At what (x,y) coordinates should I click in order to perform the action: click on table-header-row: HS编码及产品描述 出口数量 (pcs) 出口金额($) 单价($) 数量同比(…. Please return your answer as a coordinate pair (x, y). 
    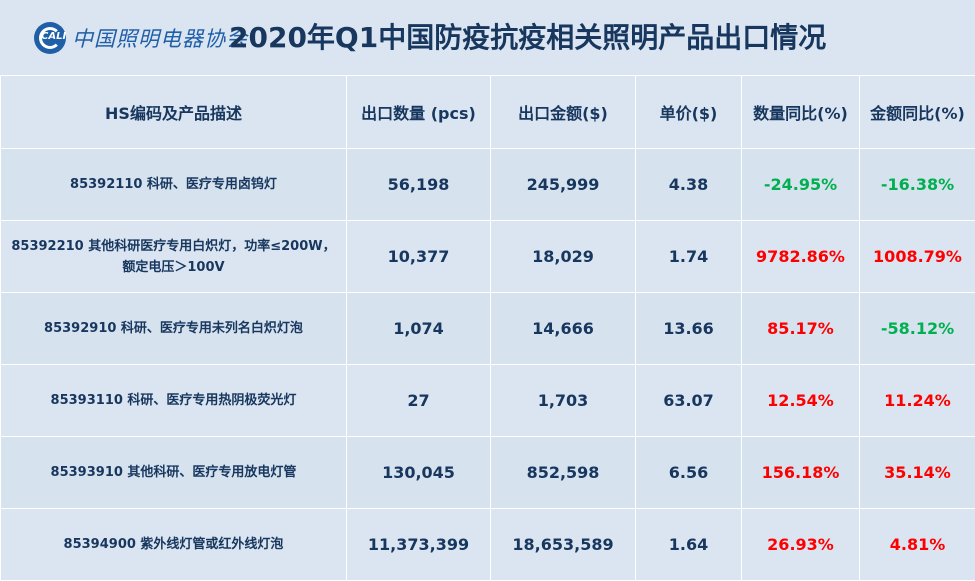
    Looking at the image, I should click on (488, 112).